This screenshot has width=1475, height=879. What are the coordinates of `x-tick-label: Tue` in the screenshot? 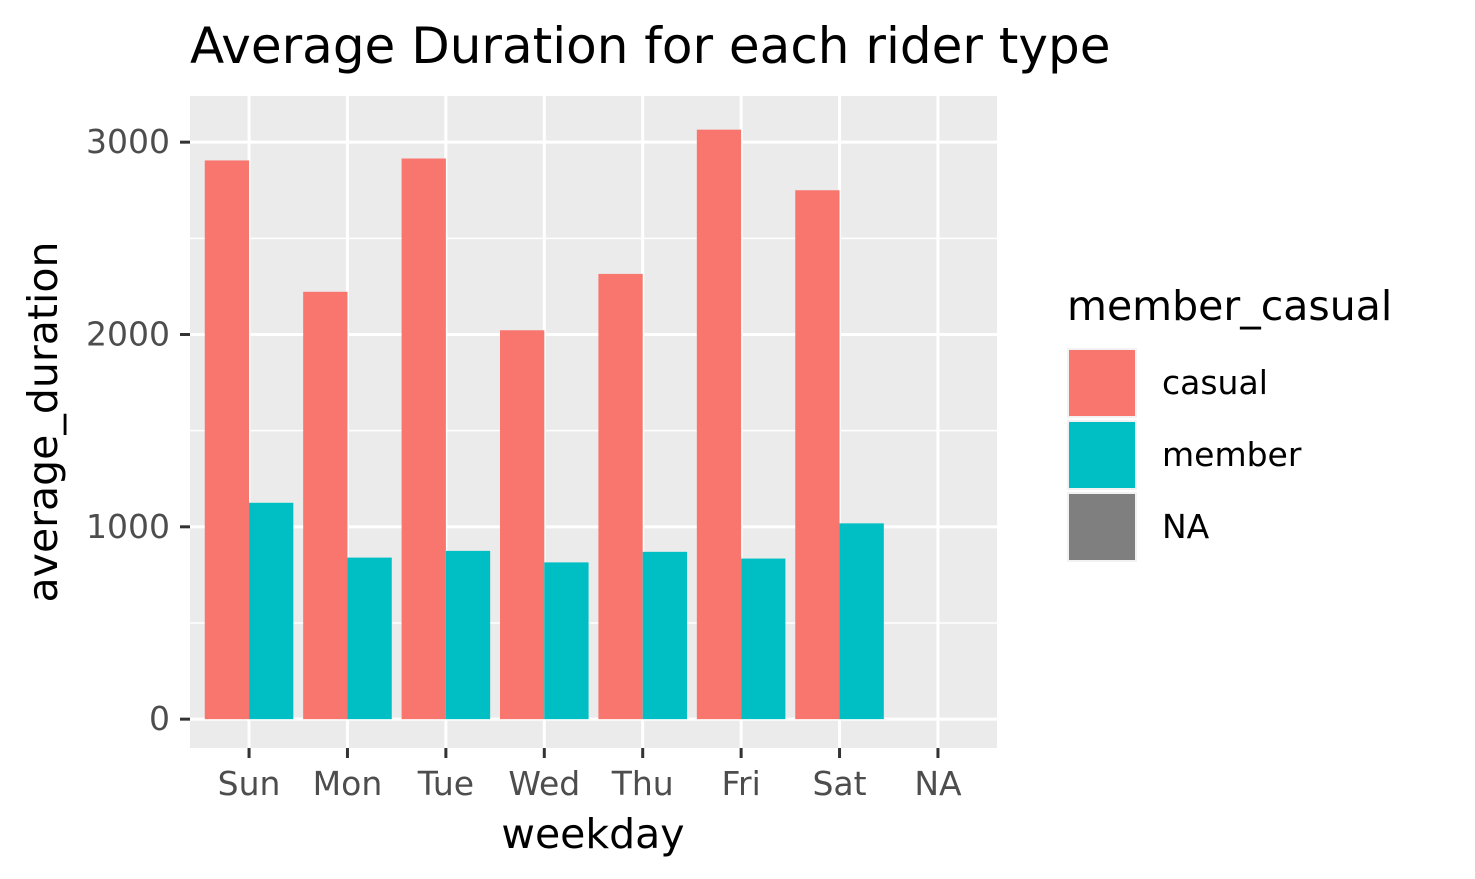 It's located at (445, 783).